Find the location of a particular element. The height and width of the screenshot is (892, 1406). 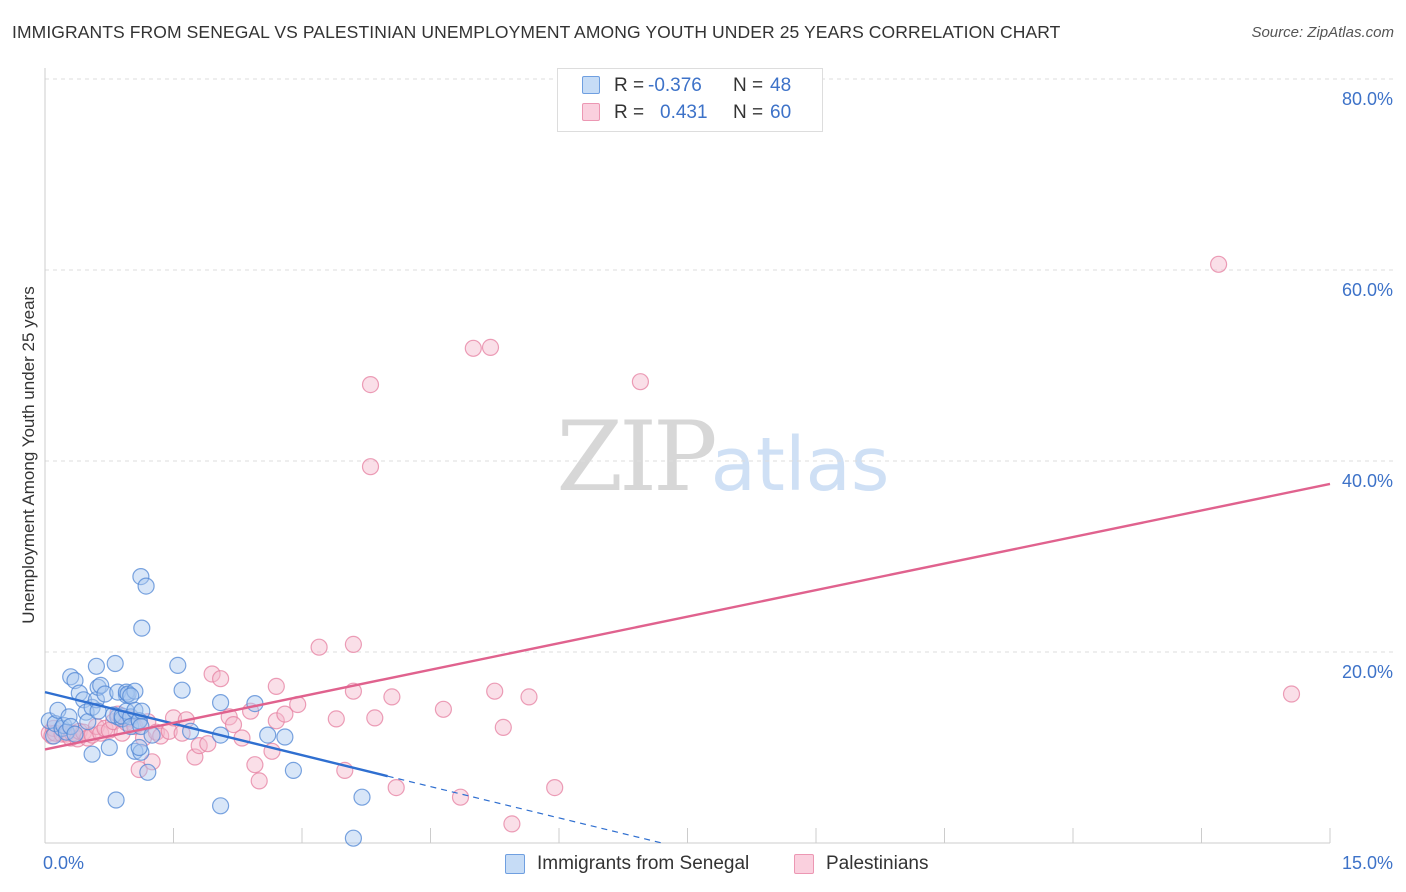

senegal-legend-swatch is located at coordinates (515, 864).